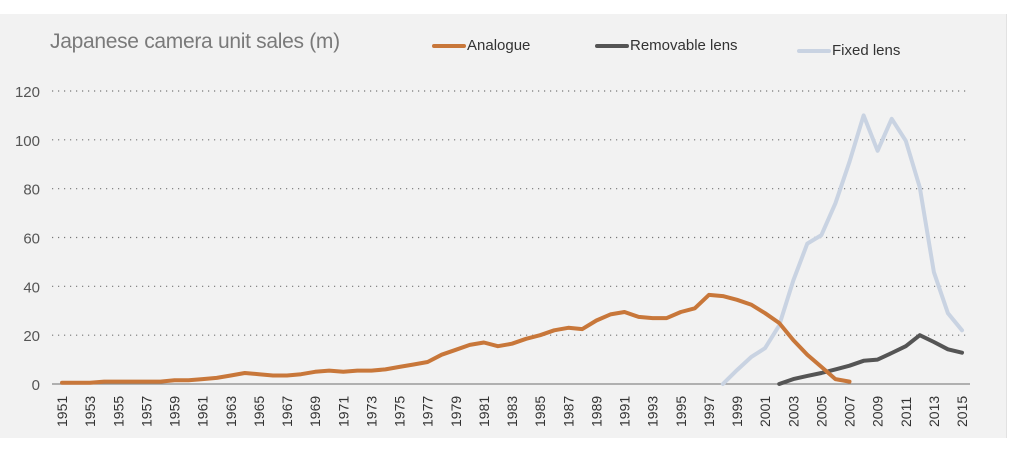 The height and width of the screenshot is (468, 1019). I want to click on x-tick-label: 1983, so click(512, 411).